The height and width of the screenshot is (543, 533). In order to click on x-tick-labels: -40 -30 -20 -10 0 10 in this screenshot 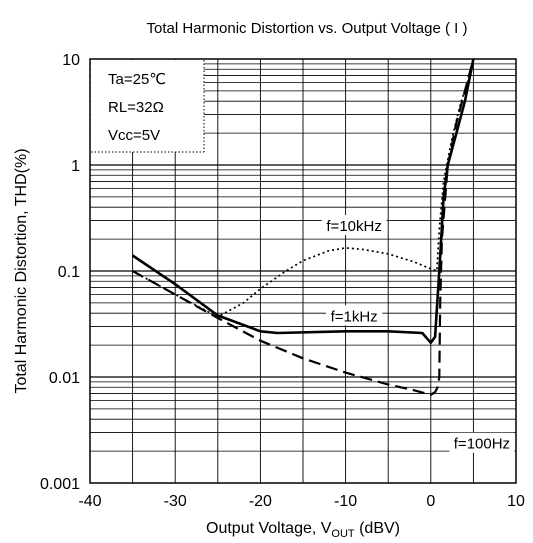, I will do `click(301, 501)`.